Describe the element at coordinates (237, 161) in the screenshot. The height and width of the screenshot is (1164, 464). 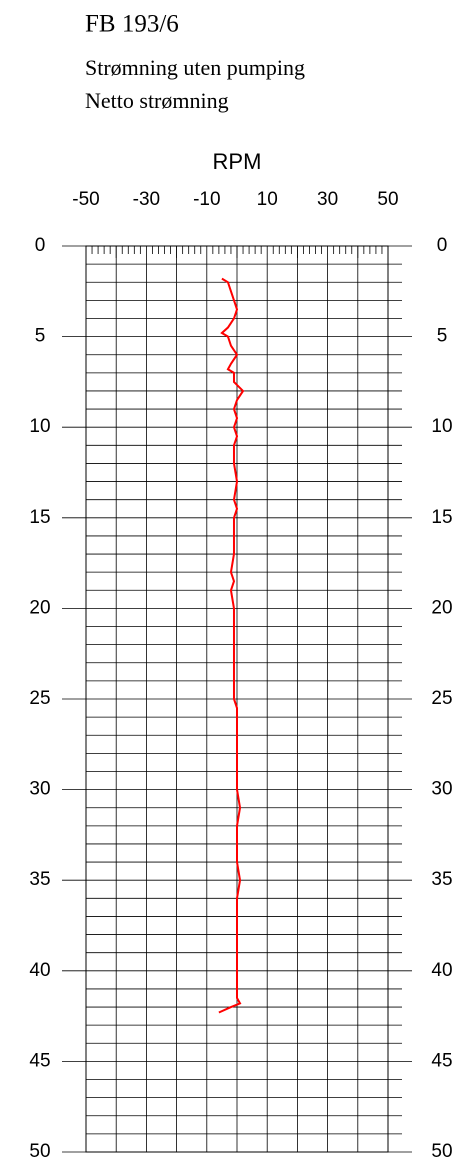
I see `axis-label: RPM` at that location.